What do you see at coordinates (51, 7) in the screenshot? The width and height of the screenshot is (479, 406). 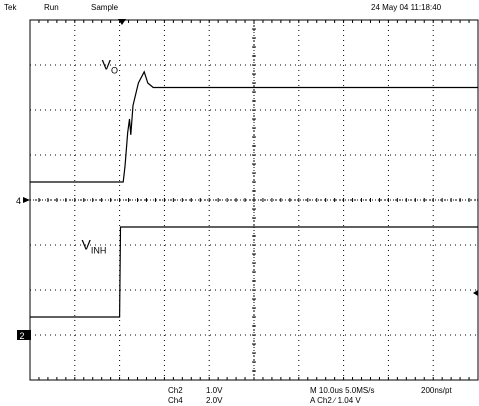 I see `run-state: Run` at bounding box center [51, 7].